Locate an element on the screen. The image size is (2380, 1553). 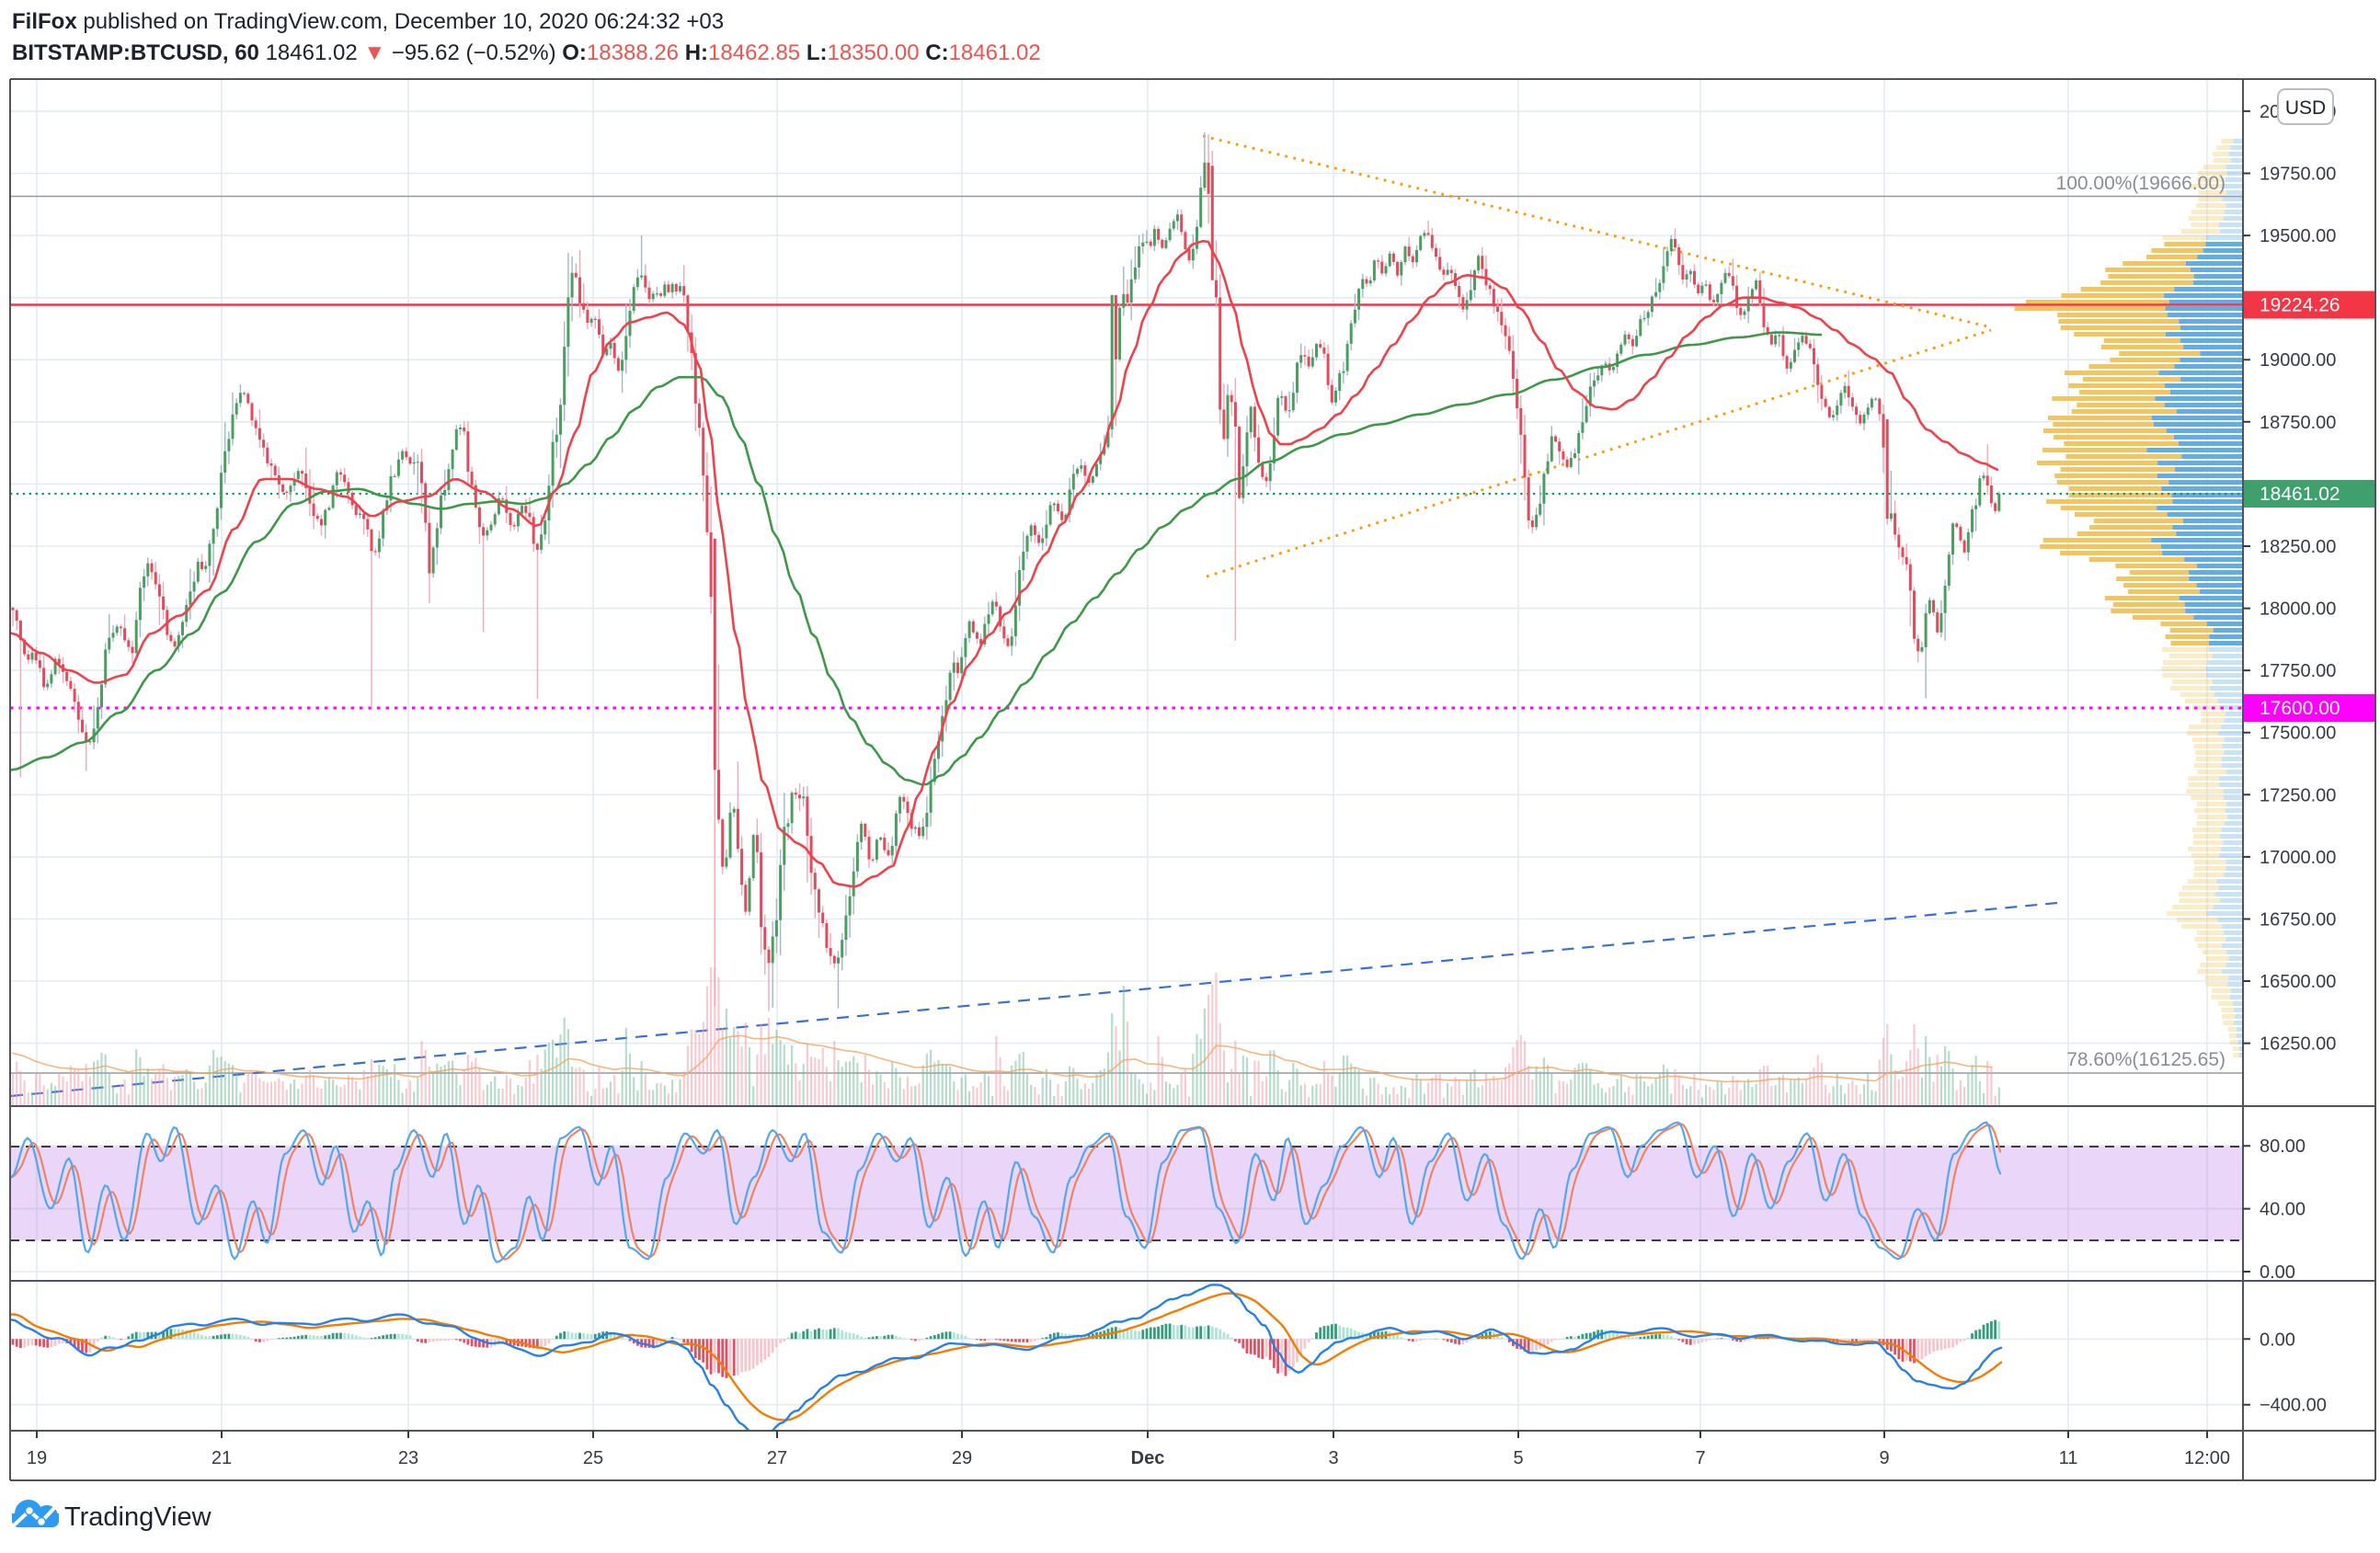
svg-text: 18000.00 is located at coordinates (2298, 610).